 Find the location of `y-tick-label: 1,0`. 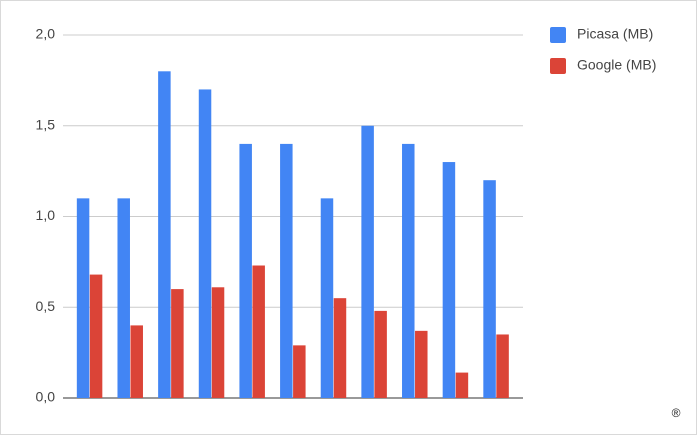

y-tick-label: 1,0 is located at coordinates (46, 215).